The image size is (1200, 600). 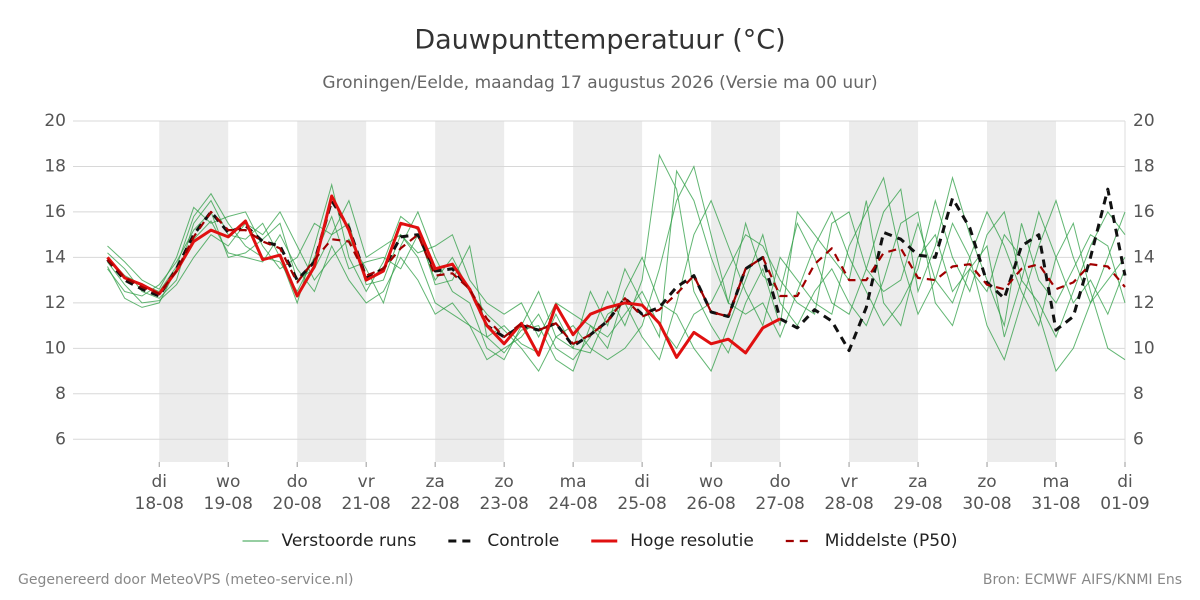 What do you see at coordinates (1144, 121) in the screenshot?
I see `y2-tick-label: 20` at bounding box center [1144, 121].